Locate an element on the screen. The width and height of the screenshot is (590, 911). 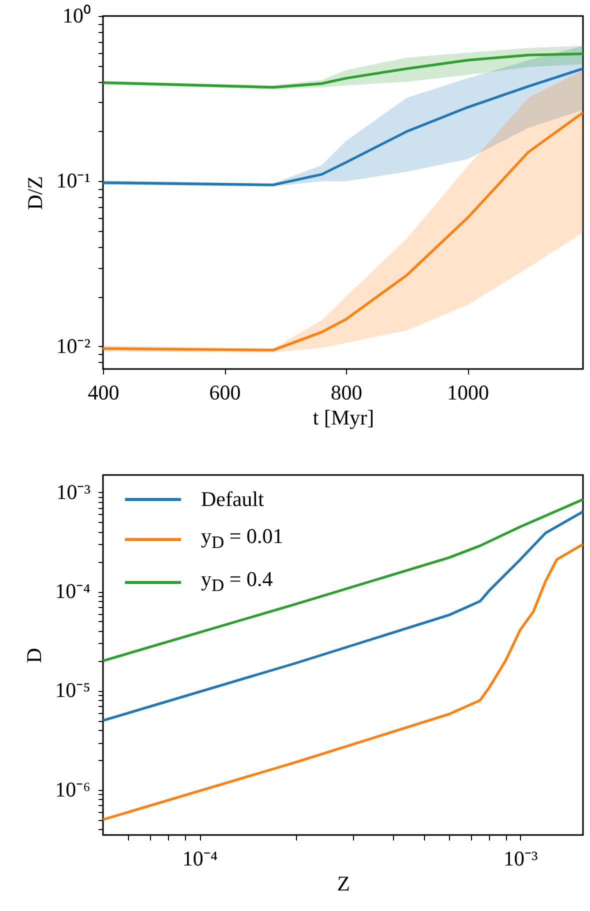
y-tick-label: 10⁻¹ is located at coordinates (73, 180).